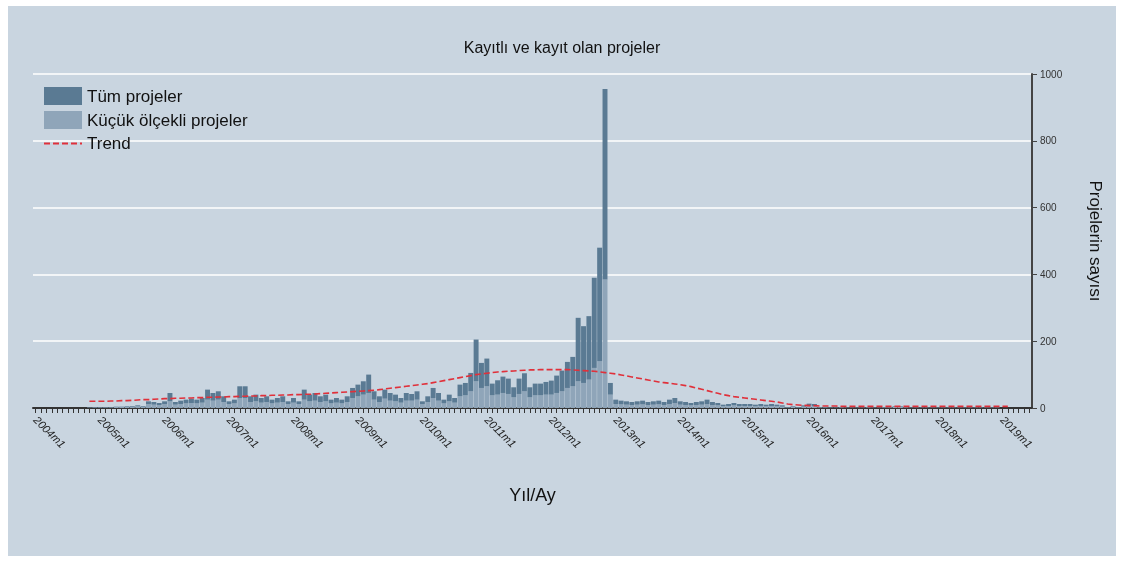 This screenshot has height=563, width=1124. What do you see at coordinates (167, 120) in the screenshot?
I see `legend-label: Küçük ölçekli projeler` at bounding box center [167, 120].